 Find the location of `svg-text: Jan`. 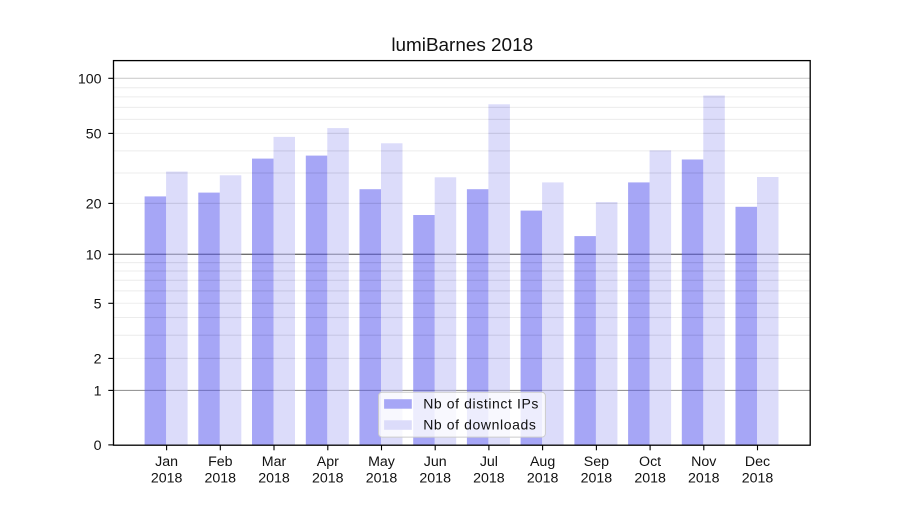

svg-text: Jan is located at coordinates (166, 462).